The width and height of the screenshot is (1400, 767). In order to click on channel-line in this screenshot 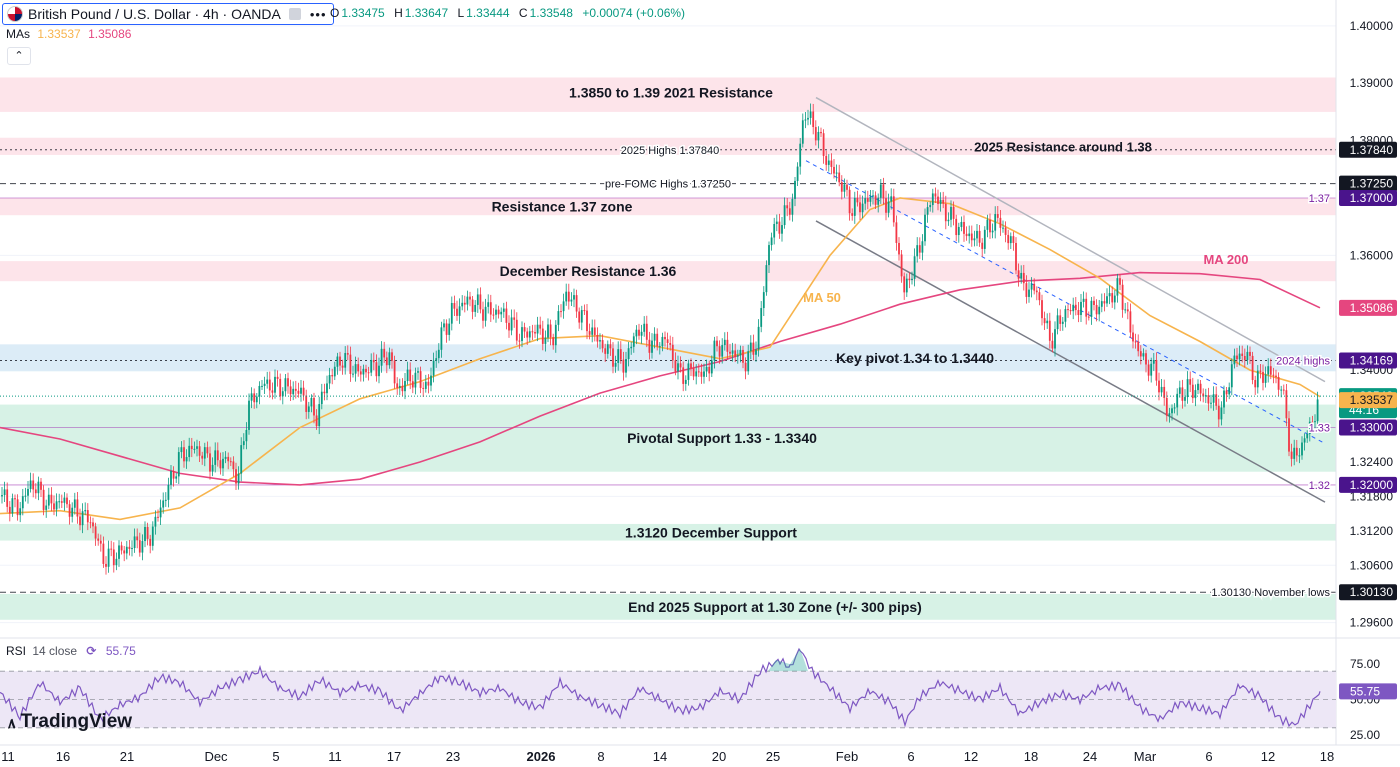, I will do `click(1070, 239)`.